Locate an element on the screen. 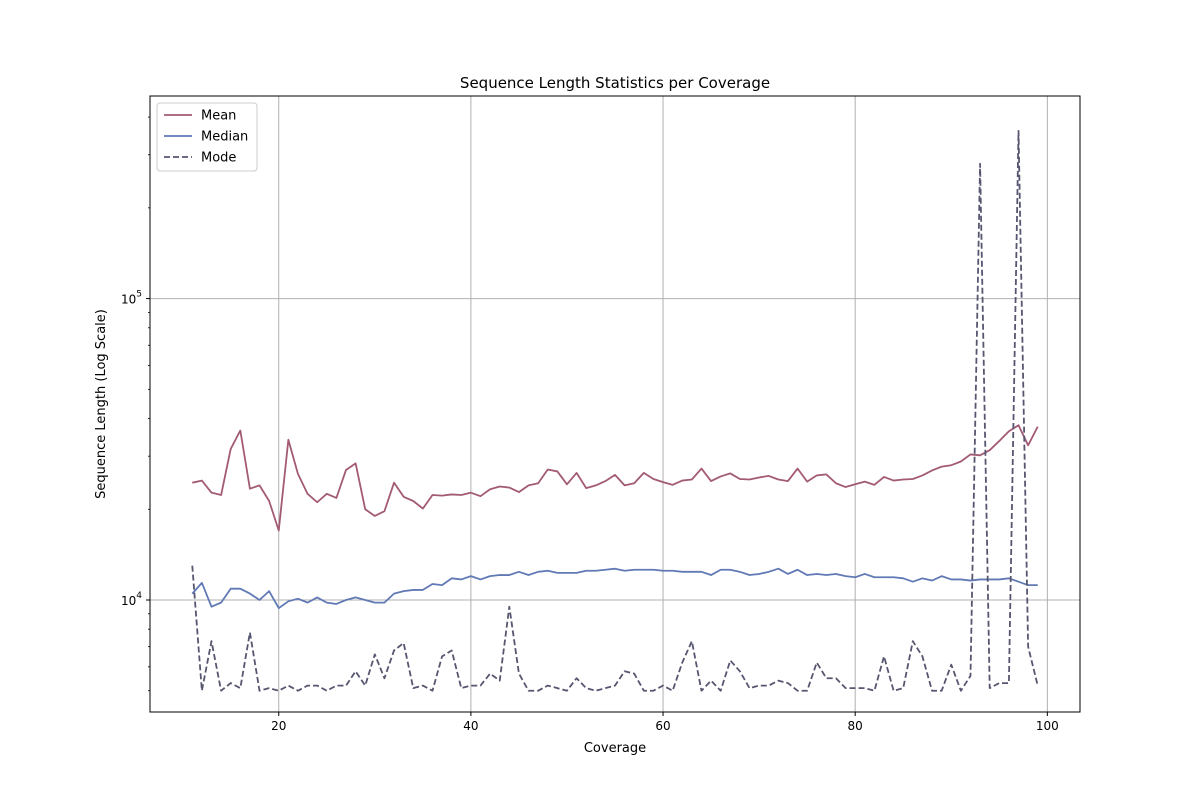 The image size is (1200, 800). legend-label-mode: Mode is located at coordinates (218, 158).